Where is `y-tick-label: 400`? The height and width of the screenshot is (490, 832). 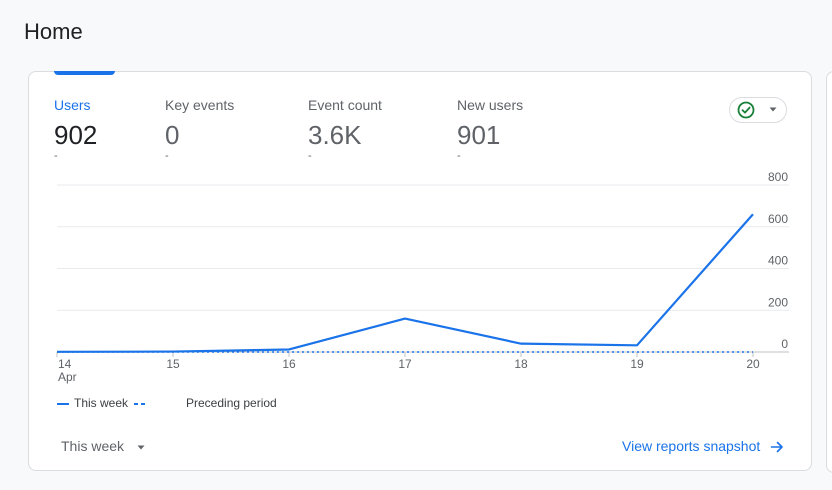 y-tick-label: 400 is located at coordinates (778, 261).